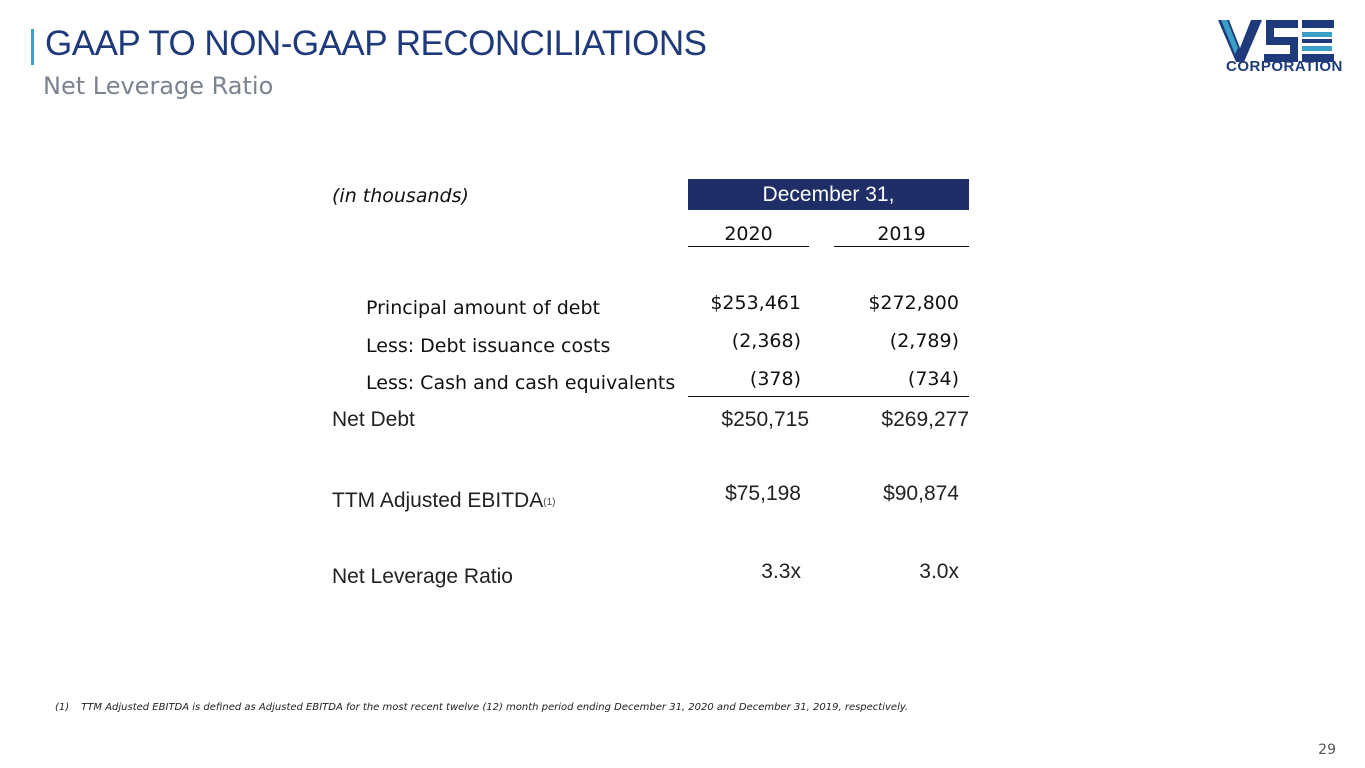 This screenshot has width=1365, height=768. Describe the element at coordinates (521, 383) in the screenshot. I see `row-label-cash-equivalents: Less: Cash and cash equivalents` at that location.